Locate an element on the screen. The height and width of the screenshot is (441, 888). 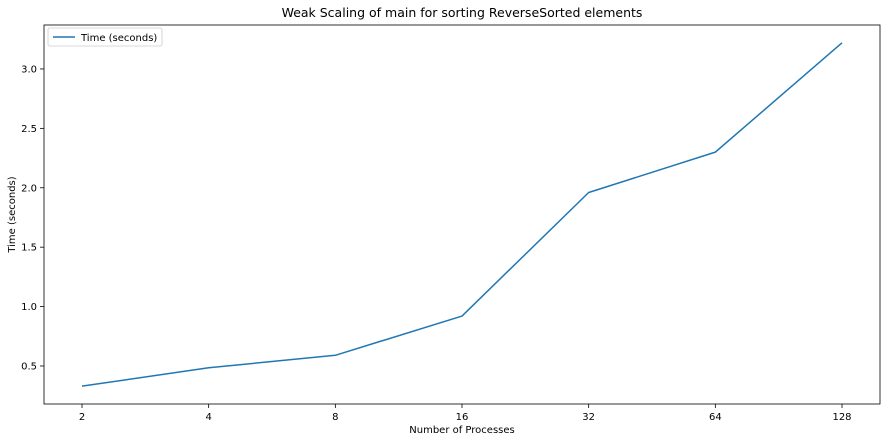
x-tick-label: 4 is located at coordinates (208, 417).